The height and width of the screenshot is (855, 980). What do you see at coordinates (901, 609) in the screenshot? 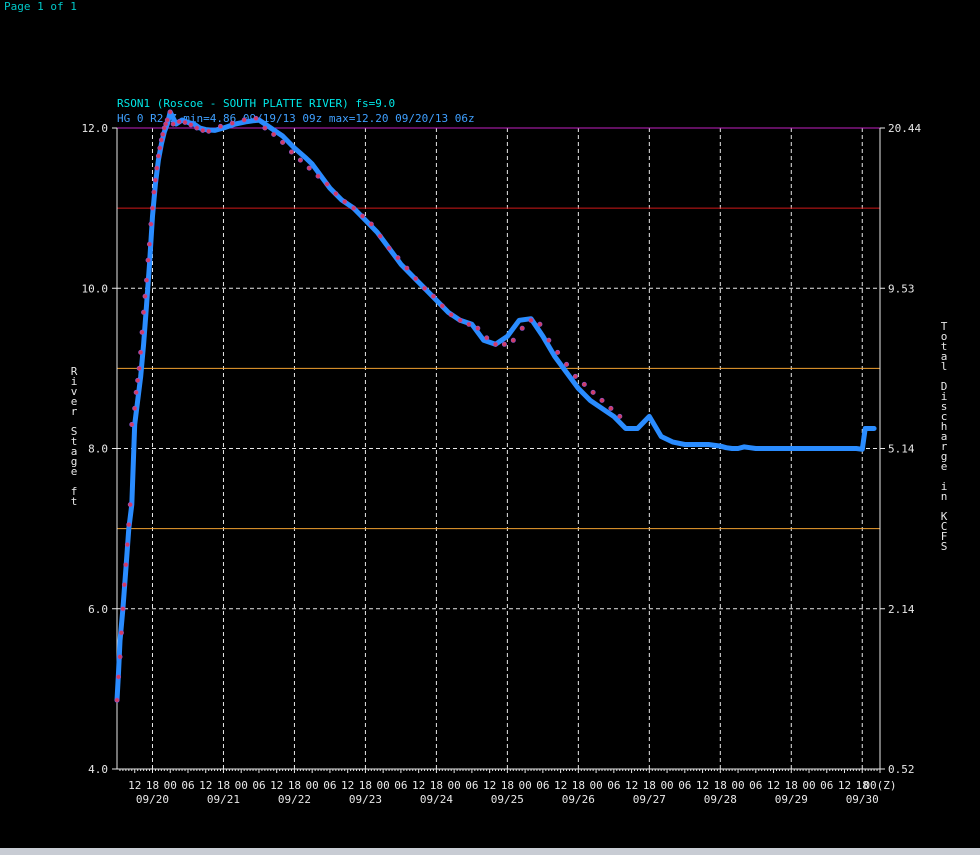
I see `y2-tick-label: 2.14` at bounding box center [901, 609].